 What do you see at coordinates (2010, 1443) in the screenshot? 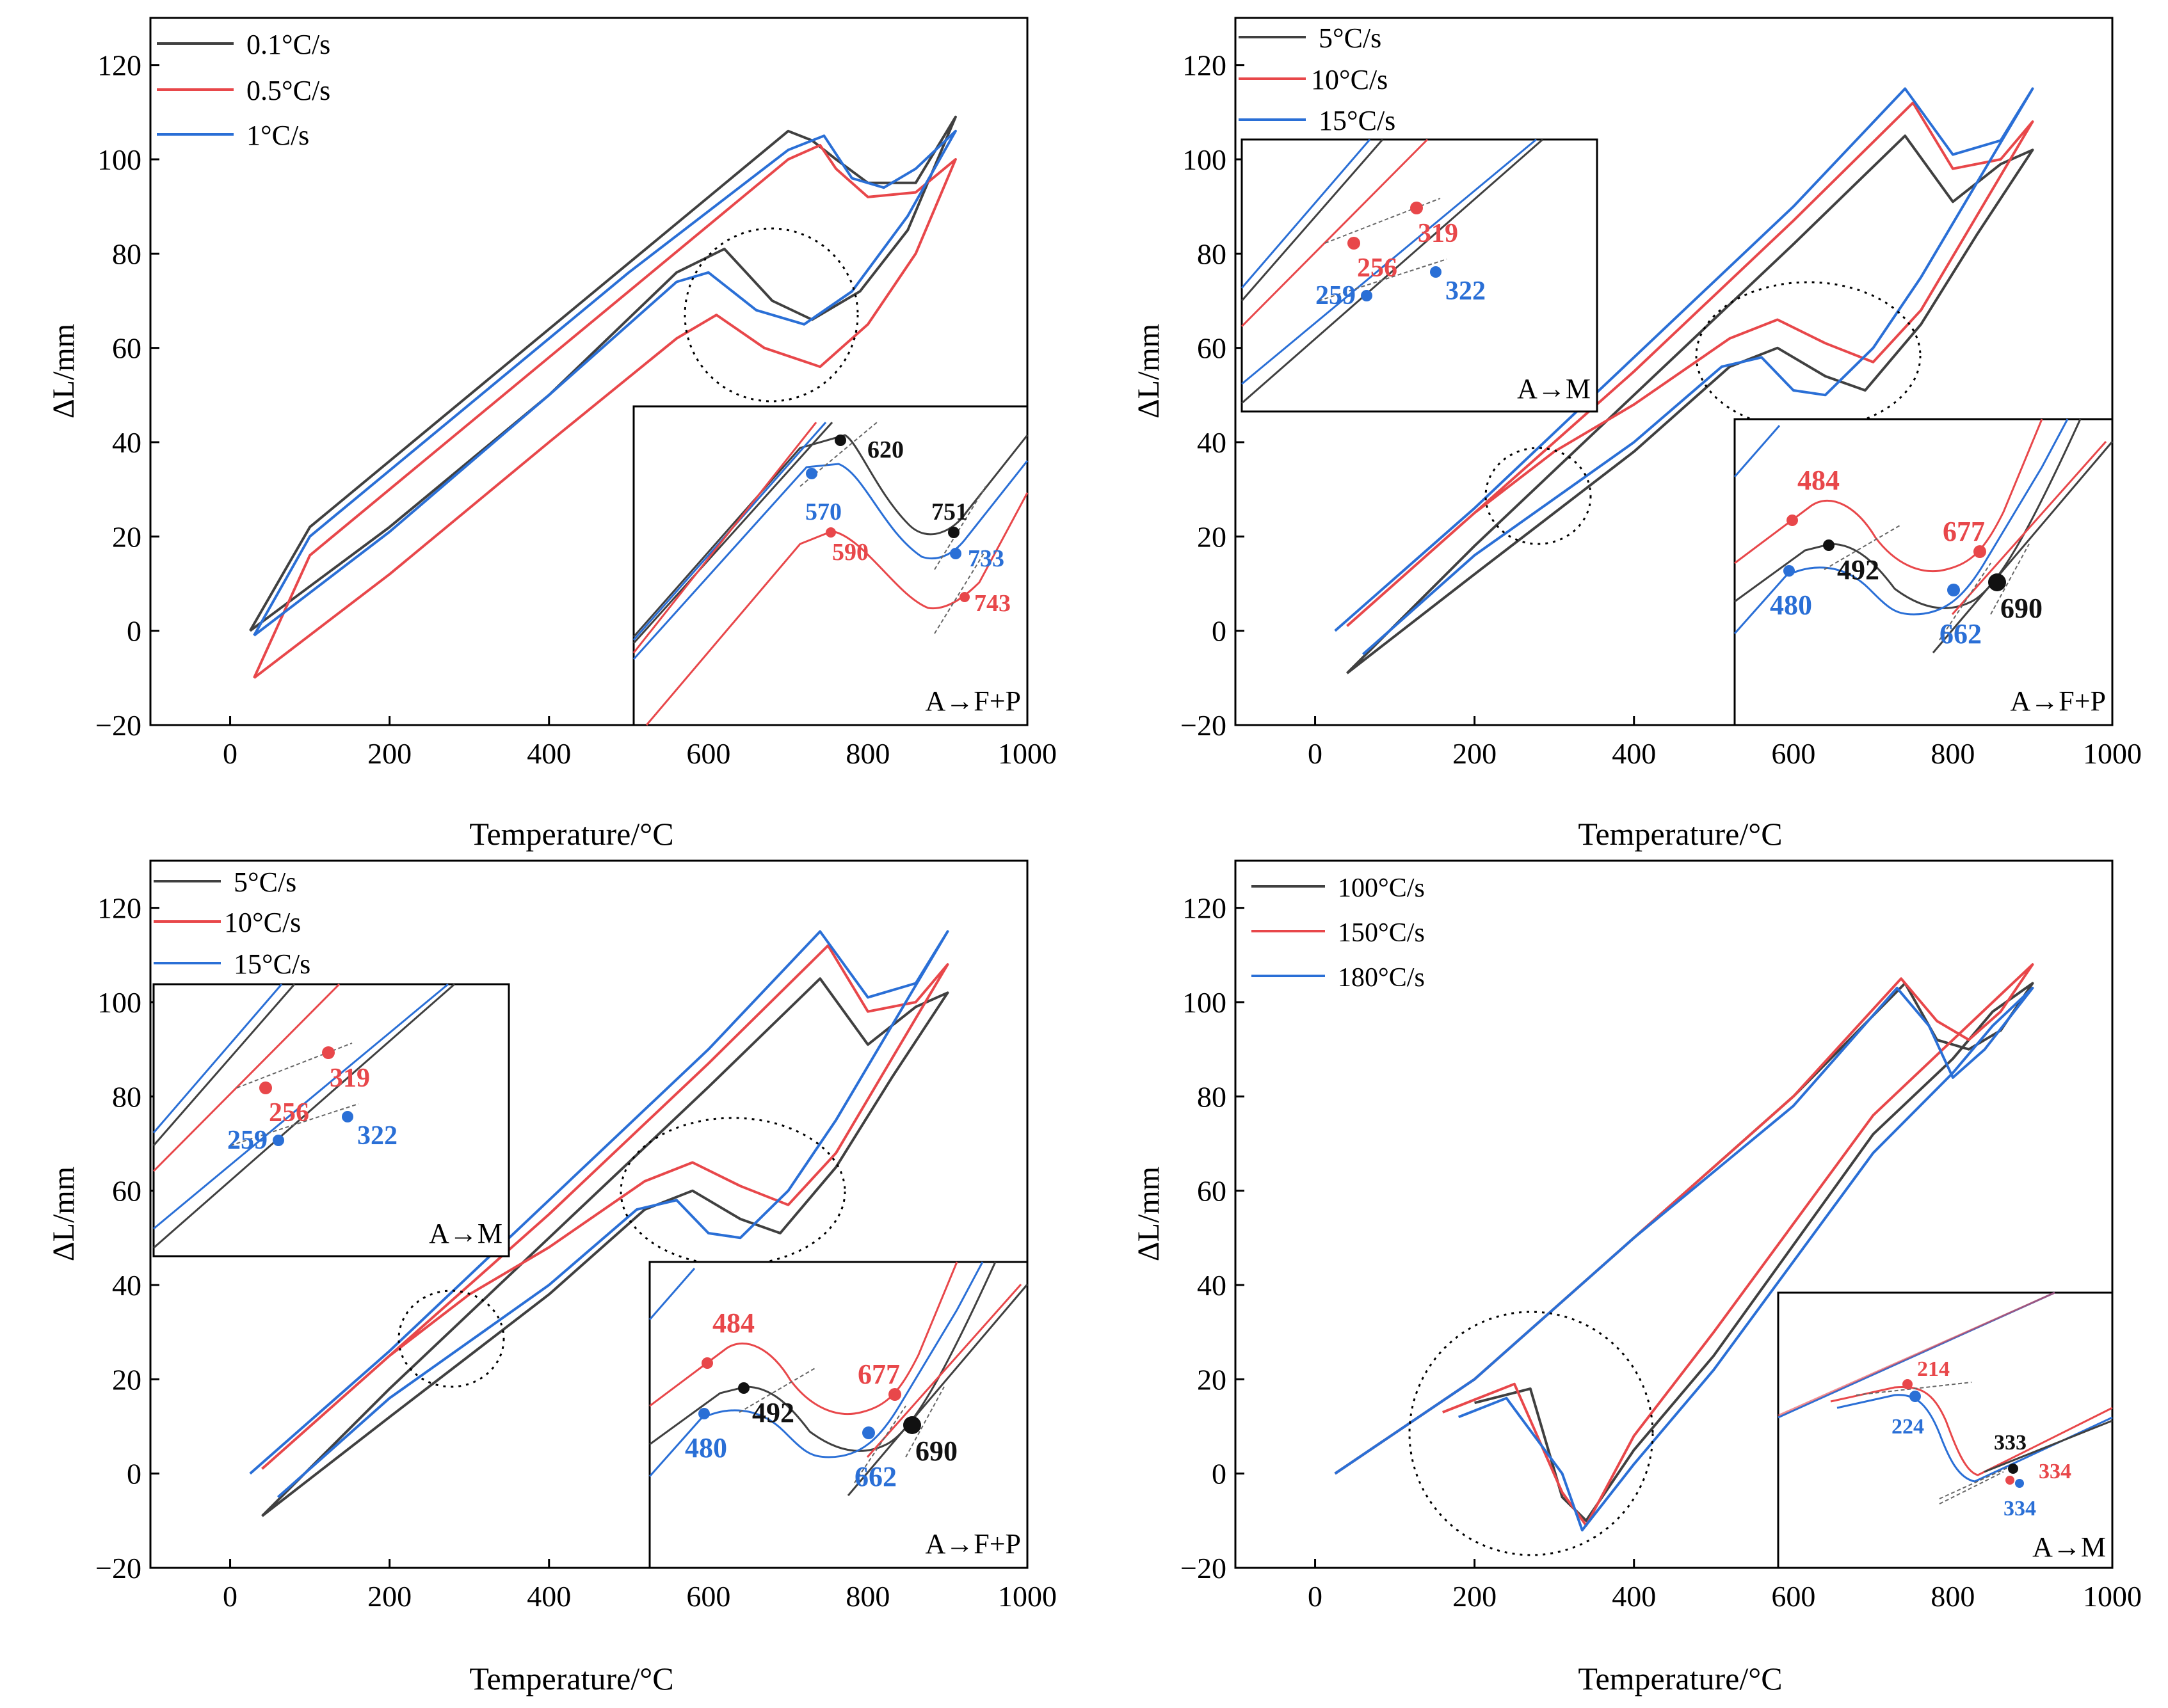
I see `point-label: 333` at bounding box center [2010, 1443].